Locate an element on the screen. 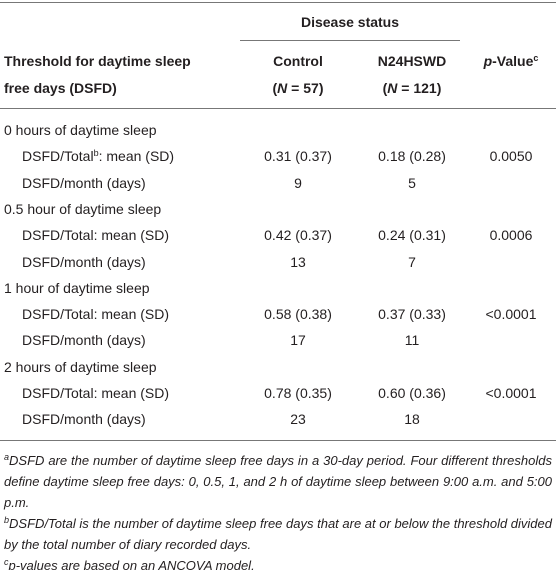  header-control-n: (N = 57) is located at coordinates (298, 88).